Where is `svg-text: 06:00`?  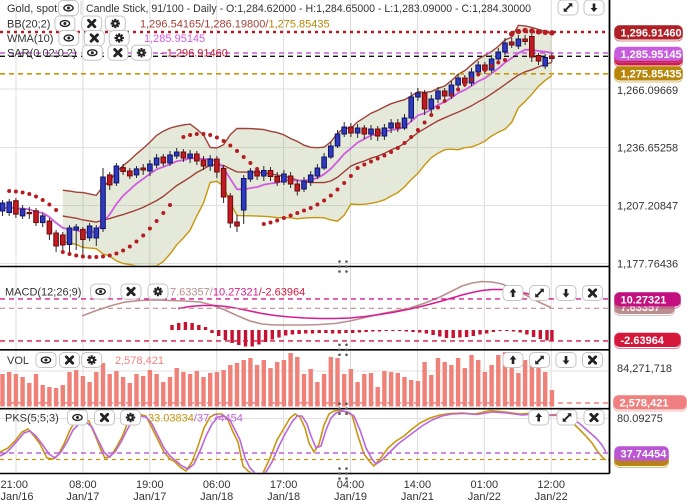 svg-text: 06:00 is located at coordinates (217, 485).